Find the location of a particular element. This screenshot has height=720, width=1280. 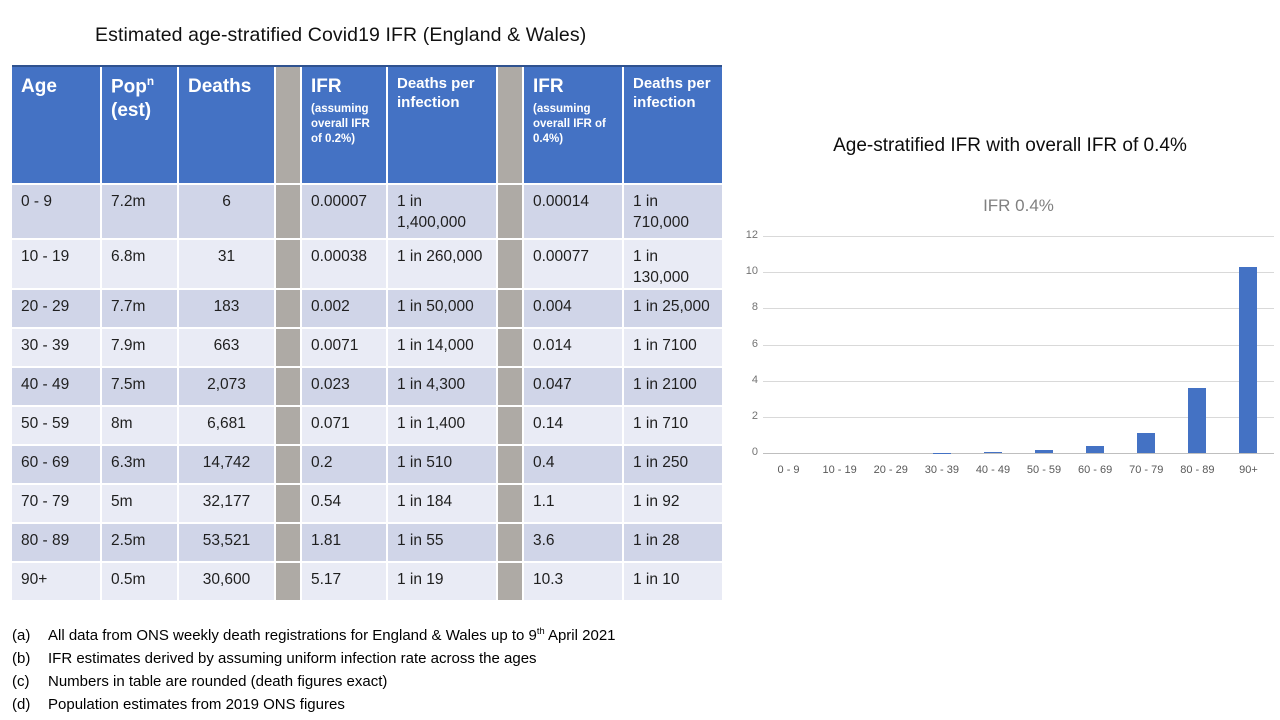

dpi04-cell: 1 in 25,000 is located at coordinates (673, 308).